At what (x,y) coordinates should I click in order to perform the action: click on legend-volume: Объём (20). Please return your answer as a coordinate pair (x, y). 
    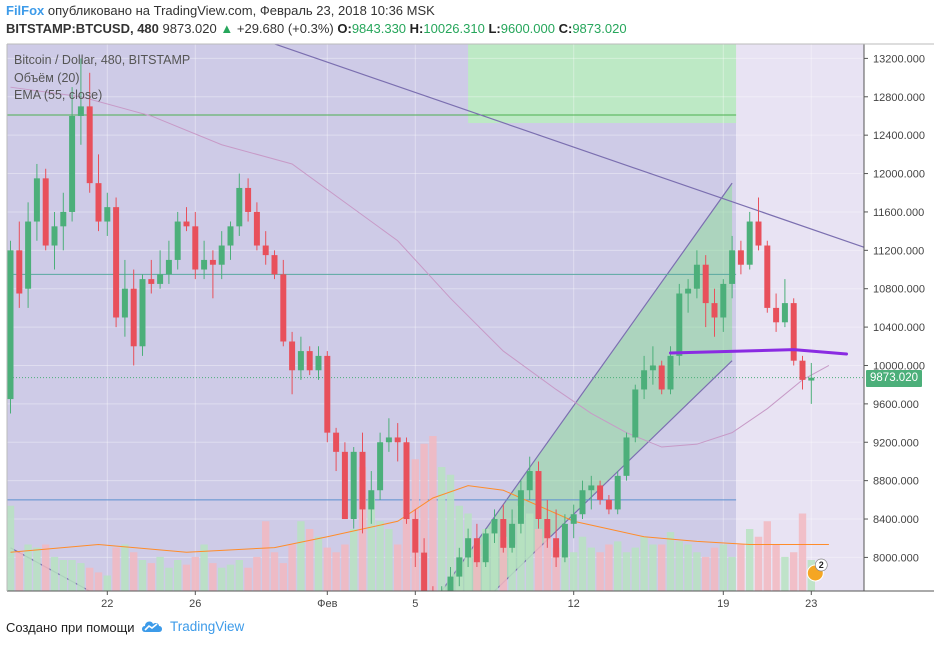
    Looking at the image, I should click on (47, 78).